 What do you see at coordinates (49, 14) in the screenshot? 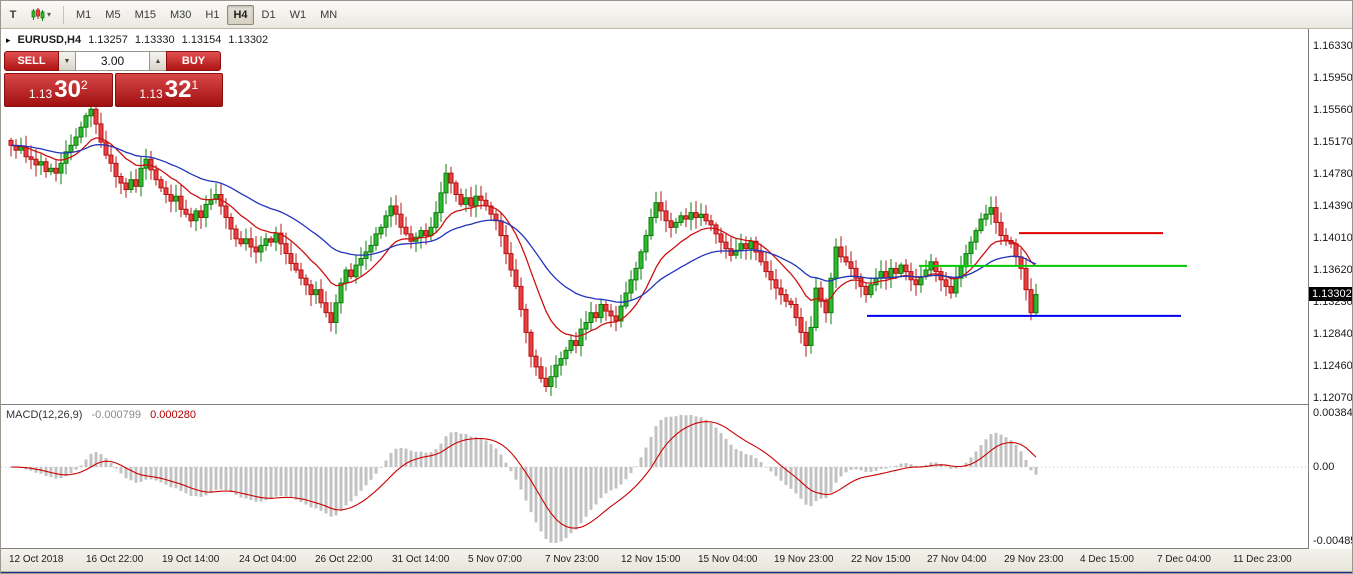
I see `chevron-down-icon: ▾` at bounding box center [49, 14].